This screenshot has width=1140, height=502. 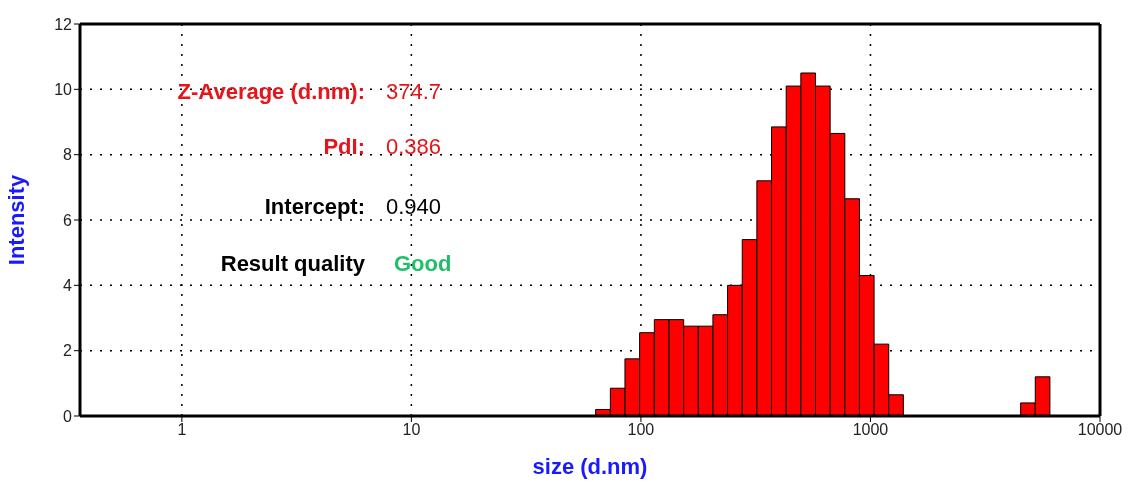 I want to click on x-tick-label: 10, so click(x=411, y=430).